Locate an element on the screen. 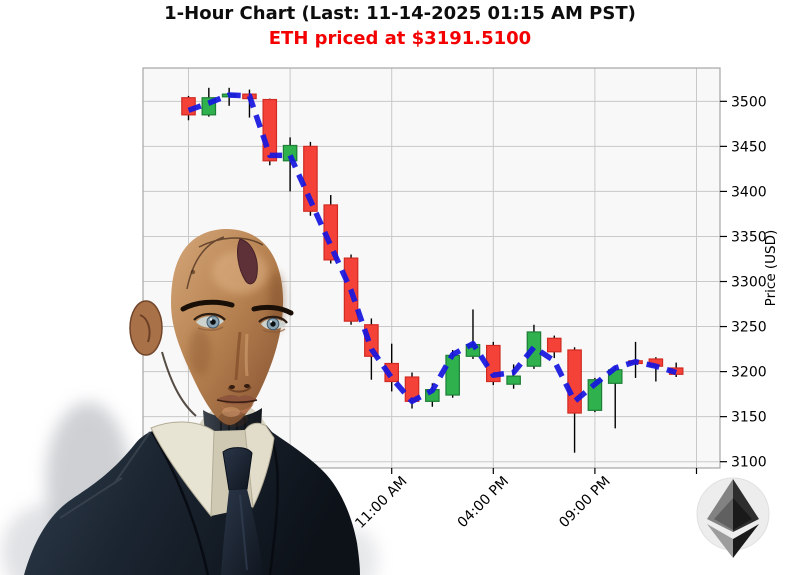  y-tick-label: 3200 is located at coordinates (749, 373).